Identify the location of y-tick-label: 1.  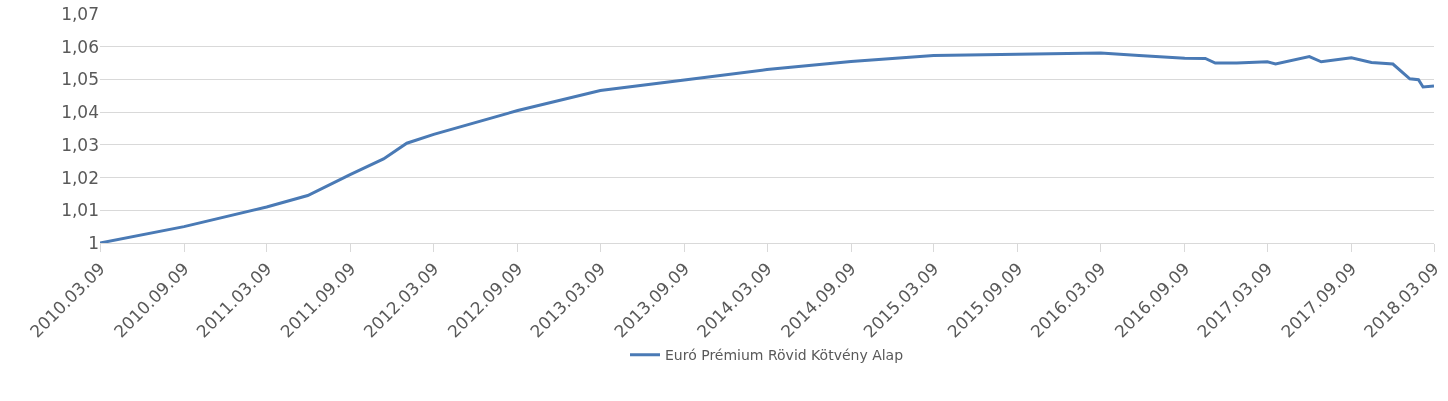
(93, 242).